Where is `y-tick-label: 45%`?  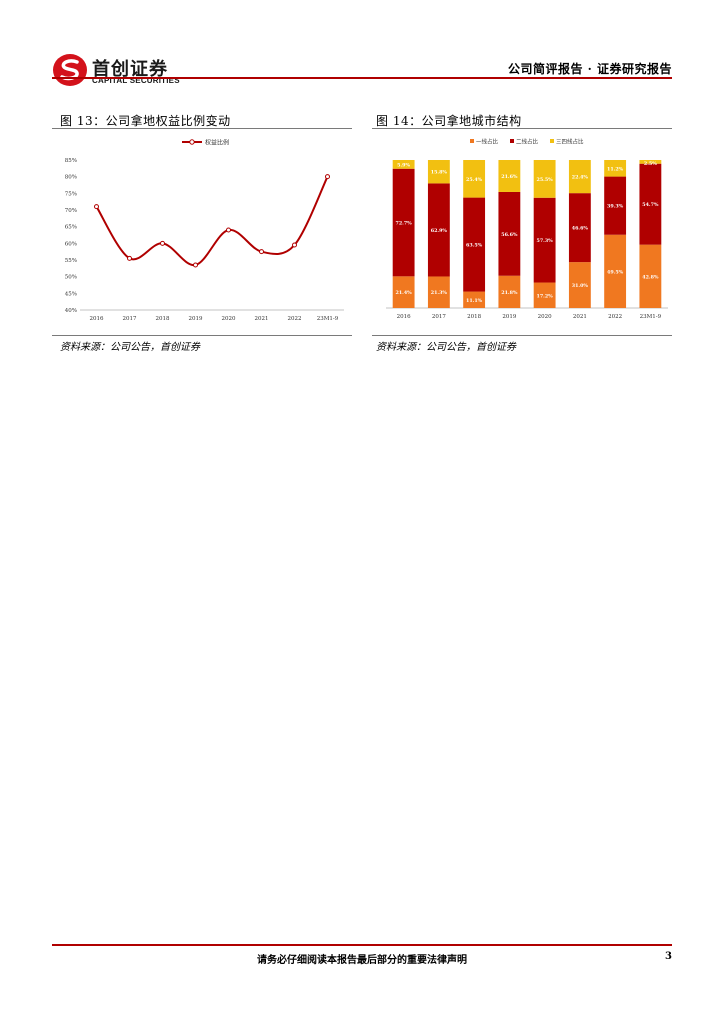
y-tick-label: 45% is located at coordinates (71, 294).